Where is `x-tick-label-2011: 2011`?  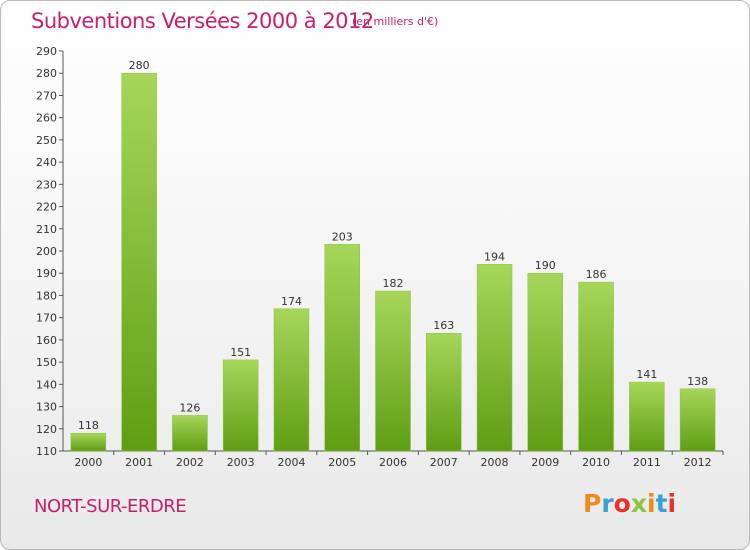 x-tick-label-2011: 2011 is located at coordinates (647, 462).